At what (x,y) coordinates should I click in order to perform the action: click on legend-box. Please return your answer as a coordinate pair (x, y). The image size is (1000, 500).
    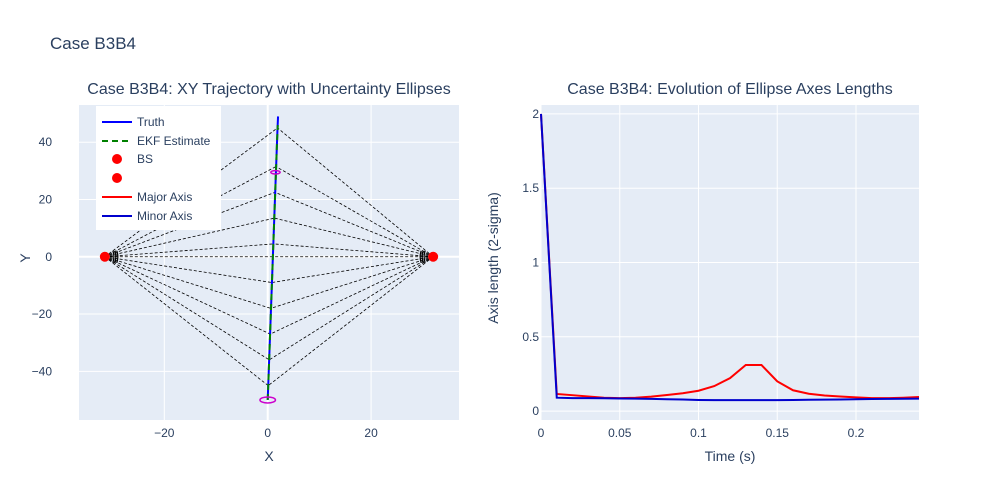
    Looking at the image, I should click on (158, 168).